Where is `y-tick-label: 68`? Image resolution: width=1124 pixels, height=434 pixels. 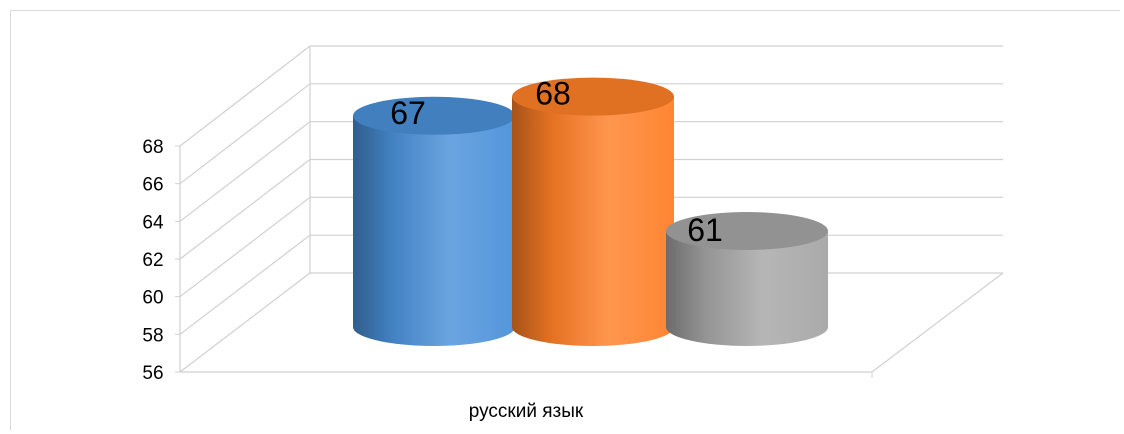 y-tick-label: 68 is located at coordinates (152, 147).